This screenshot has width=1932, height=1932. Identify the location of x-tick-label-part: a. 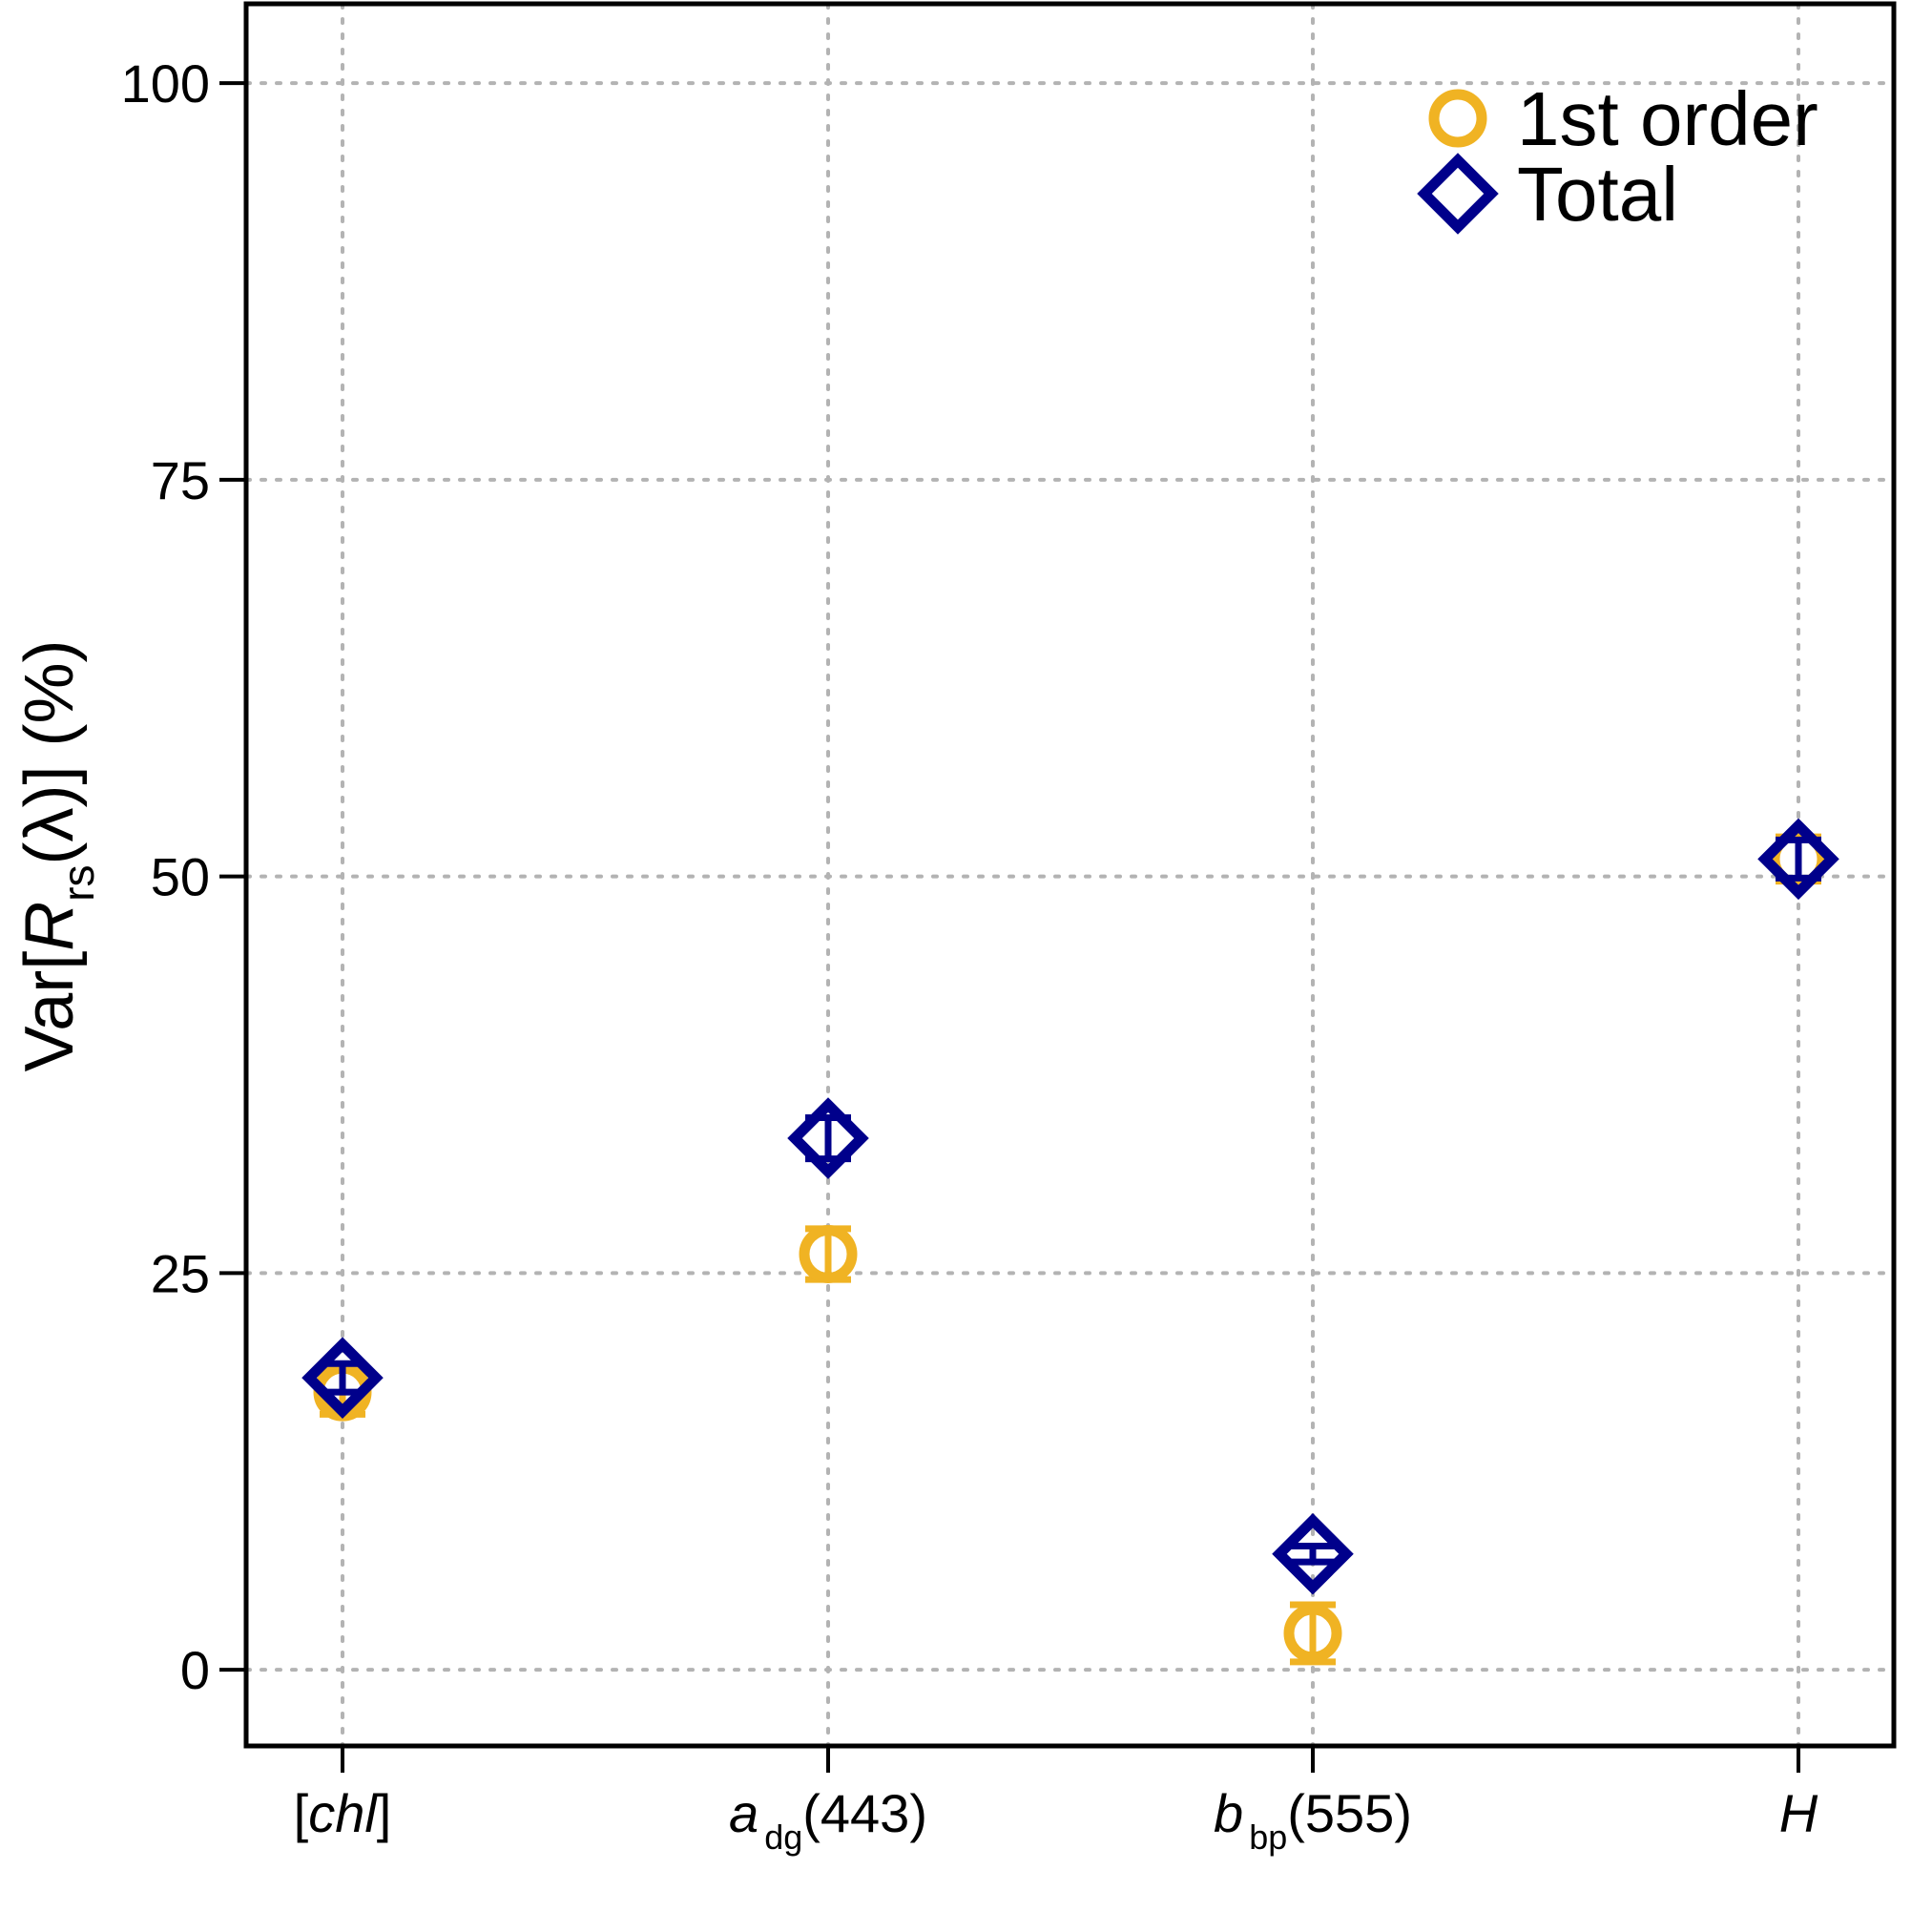
(743, 1813).